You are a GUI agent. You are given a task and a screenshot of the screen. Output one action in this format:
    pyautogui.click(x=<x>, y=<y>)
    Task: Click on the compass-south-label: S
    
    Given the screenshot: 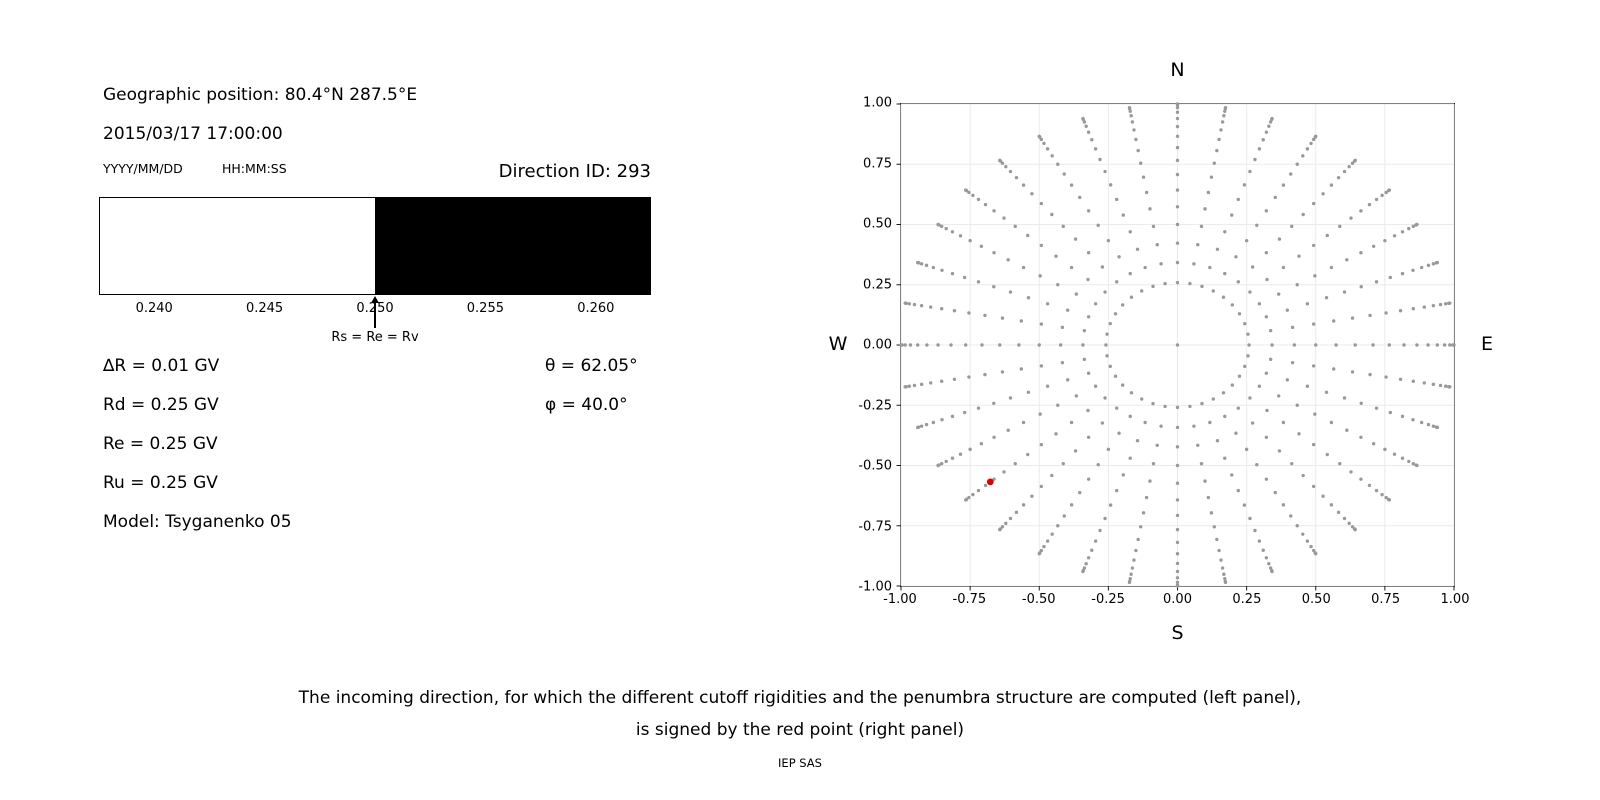 What is the action you would take?
    pyautogui.click(x=1177, y=633)
    